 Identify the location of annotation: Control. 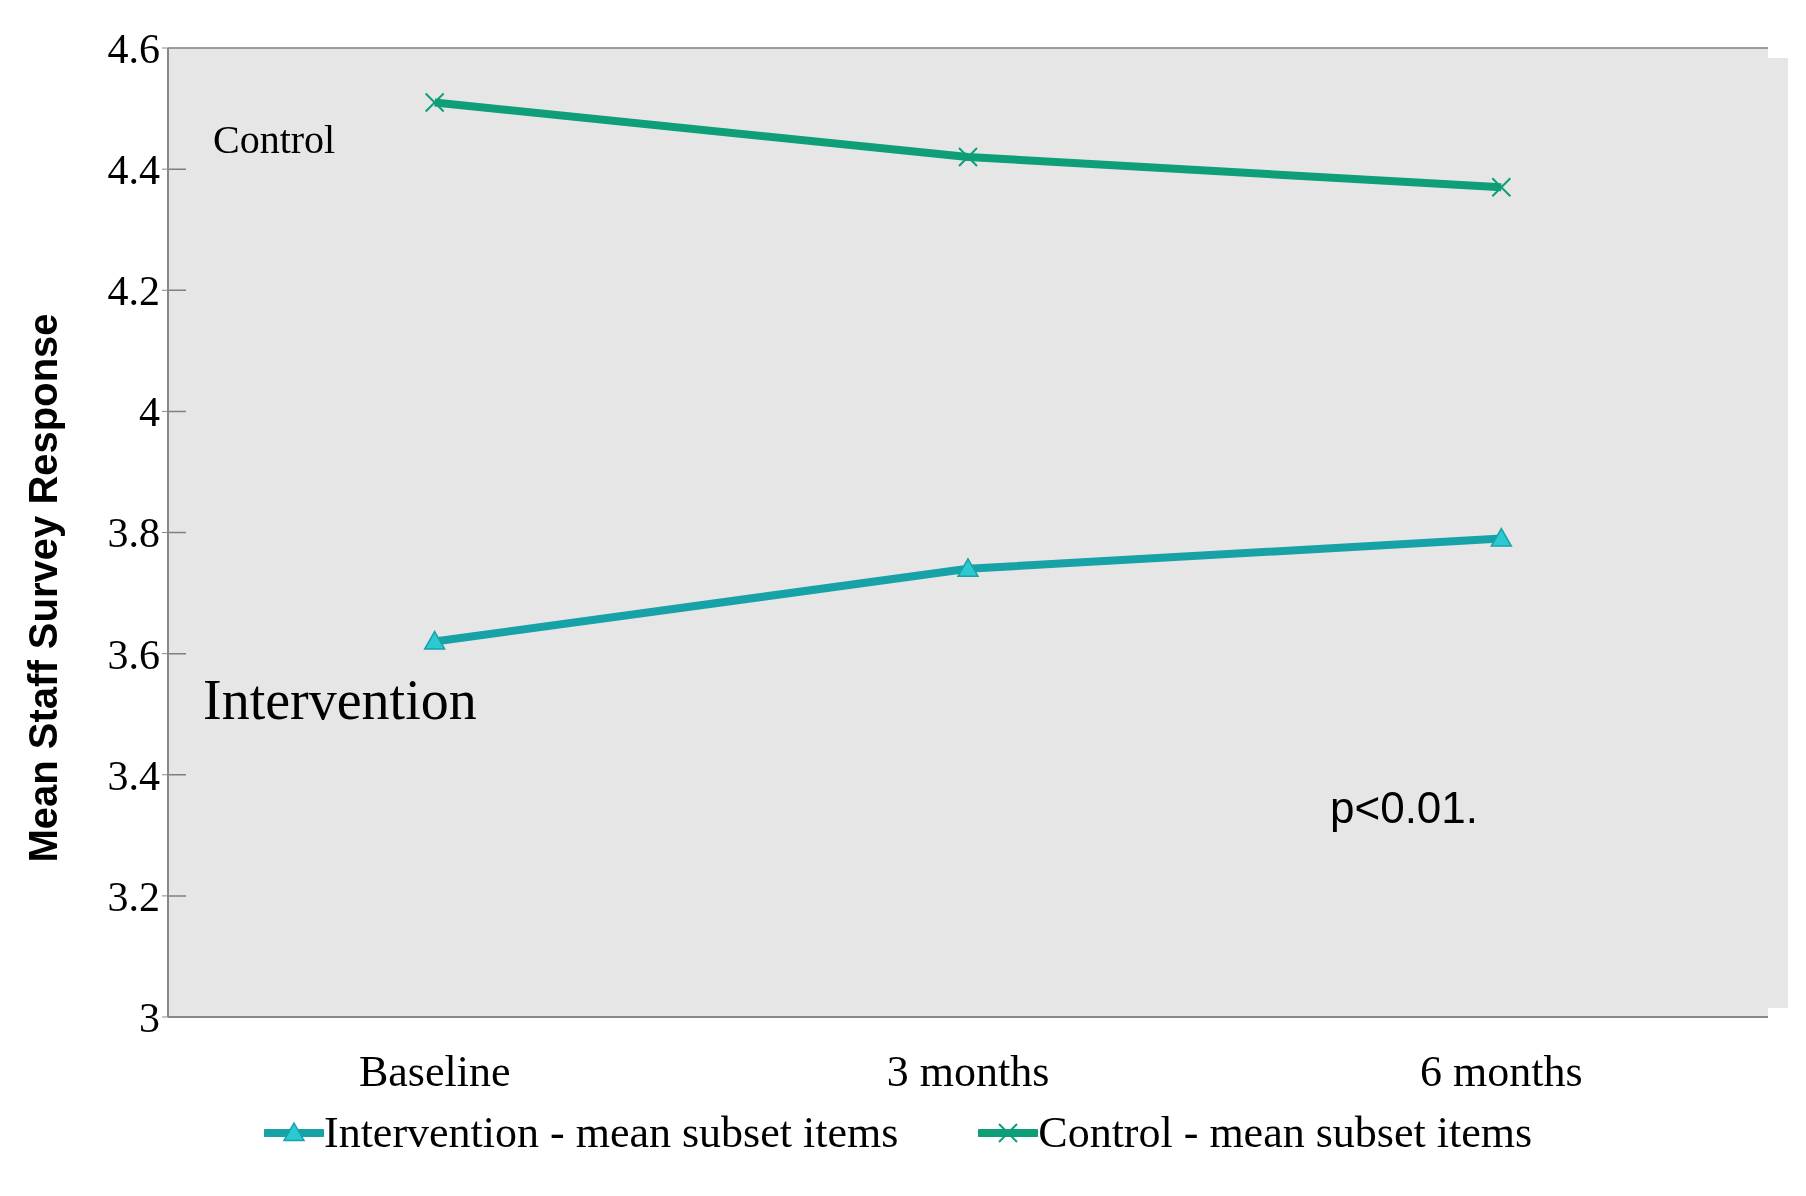
(274, 139).